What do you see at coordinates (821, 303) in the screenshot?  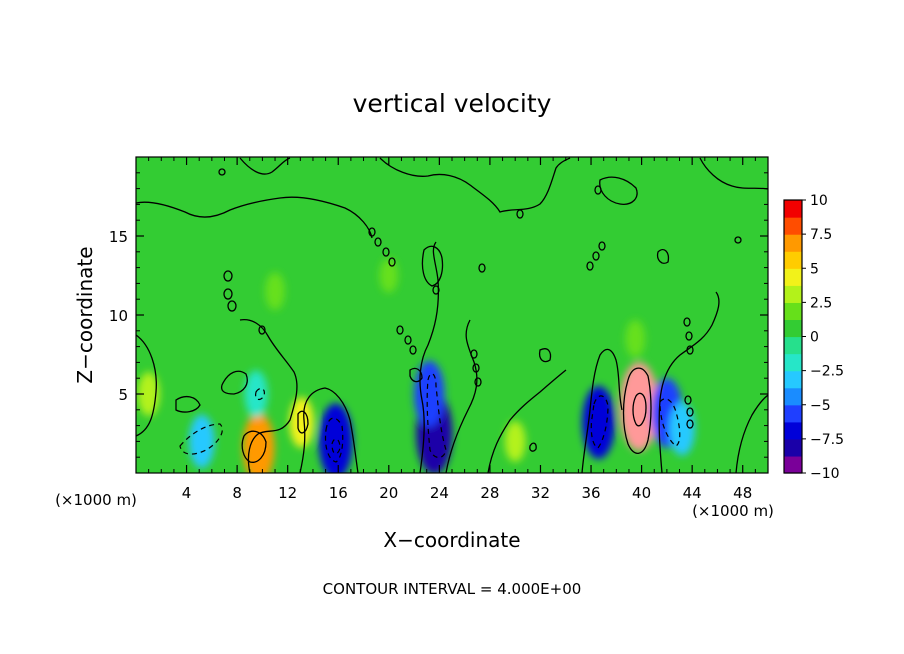 I see `colorbar-tick-label: 2.5` at bounding box center [821, 303].